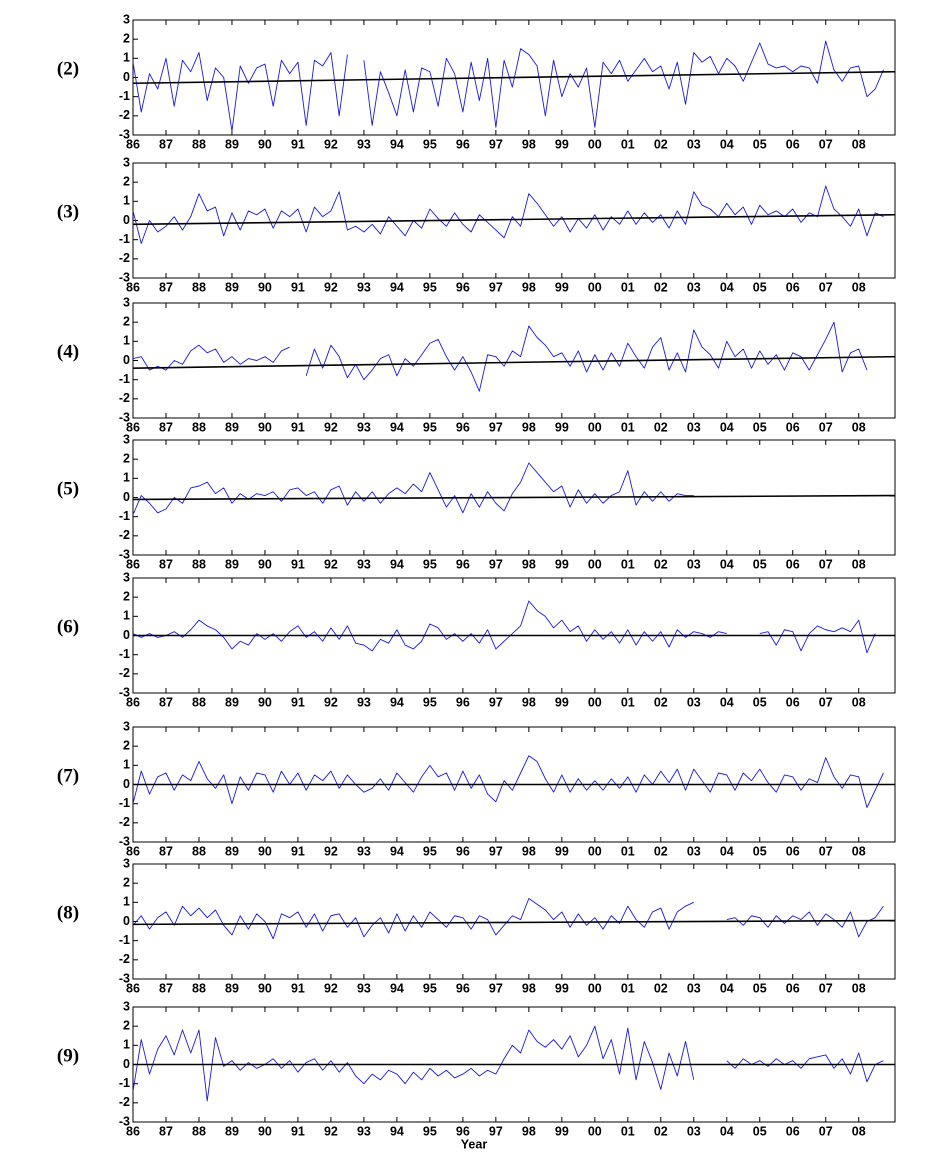 The height and width of the screenshot is (1171, 929). I want to click on panel-label: (8), so click(68, 912).